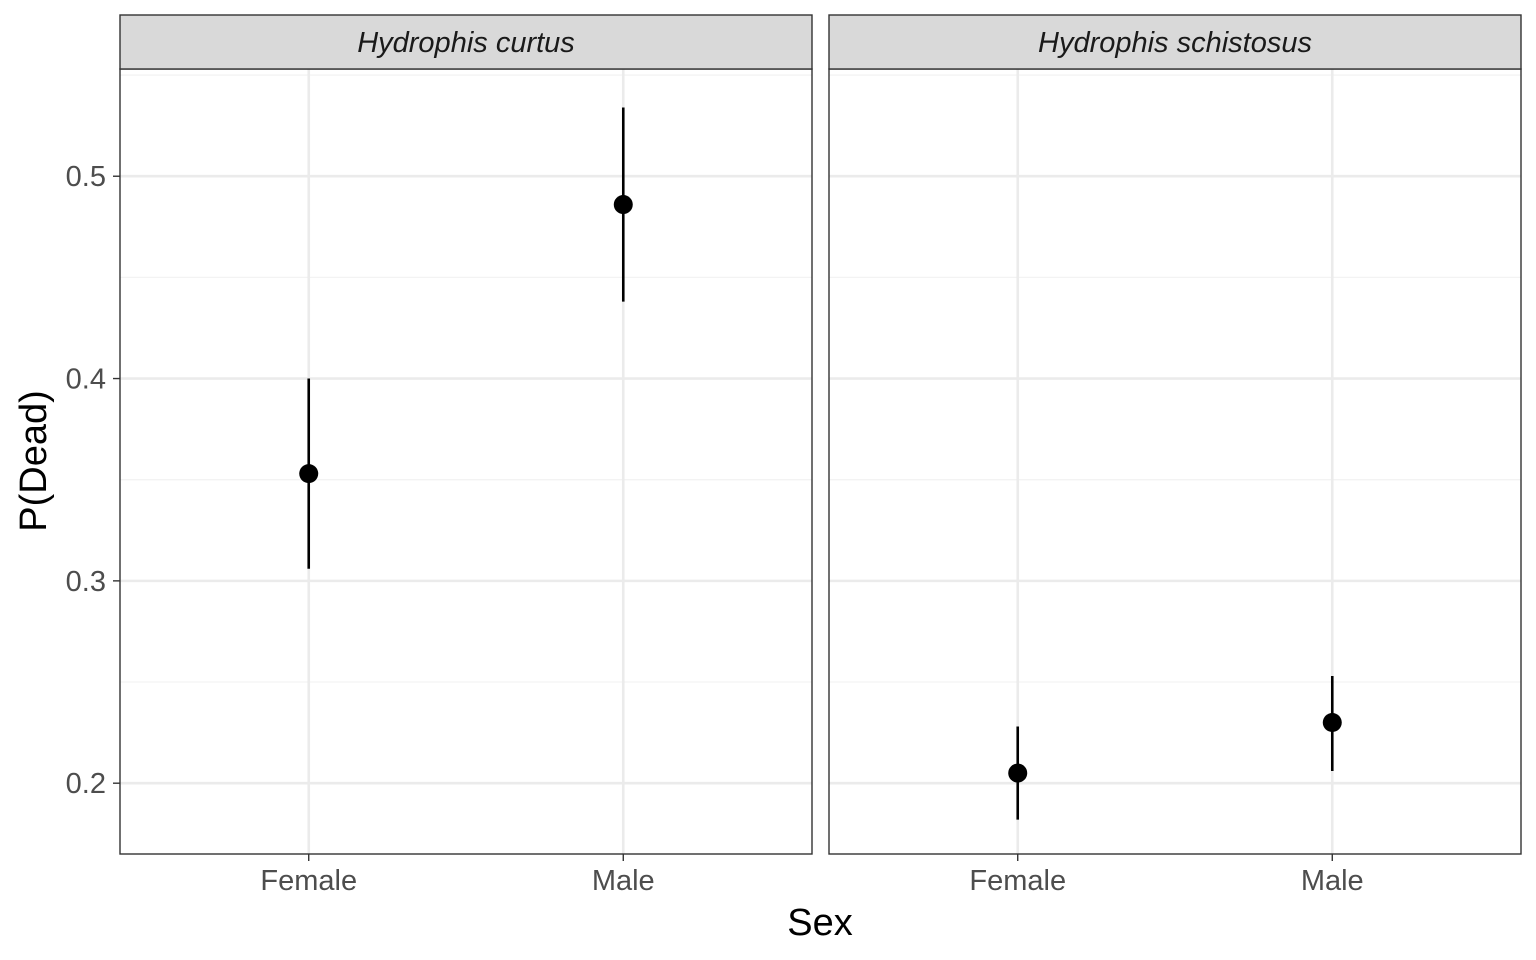 This screenshot has height=960, width=1536. Describe the element at coordinates (86, 784) in the screenshot. I see `y-tick-label: 0.2` at that location.